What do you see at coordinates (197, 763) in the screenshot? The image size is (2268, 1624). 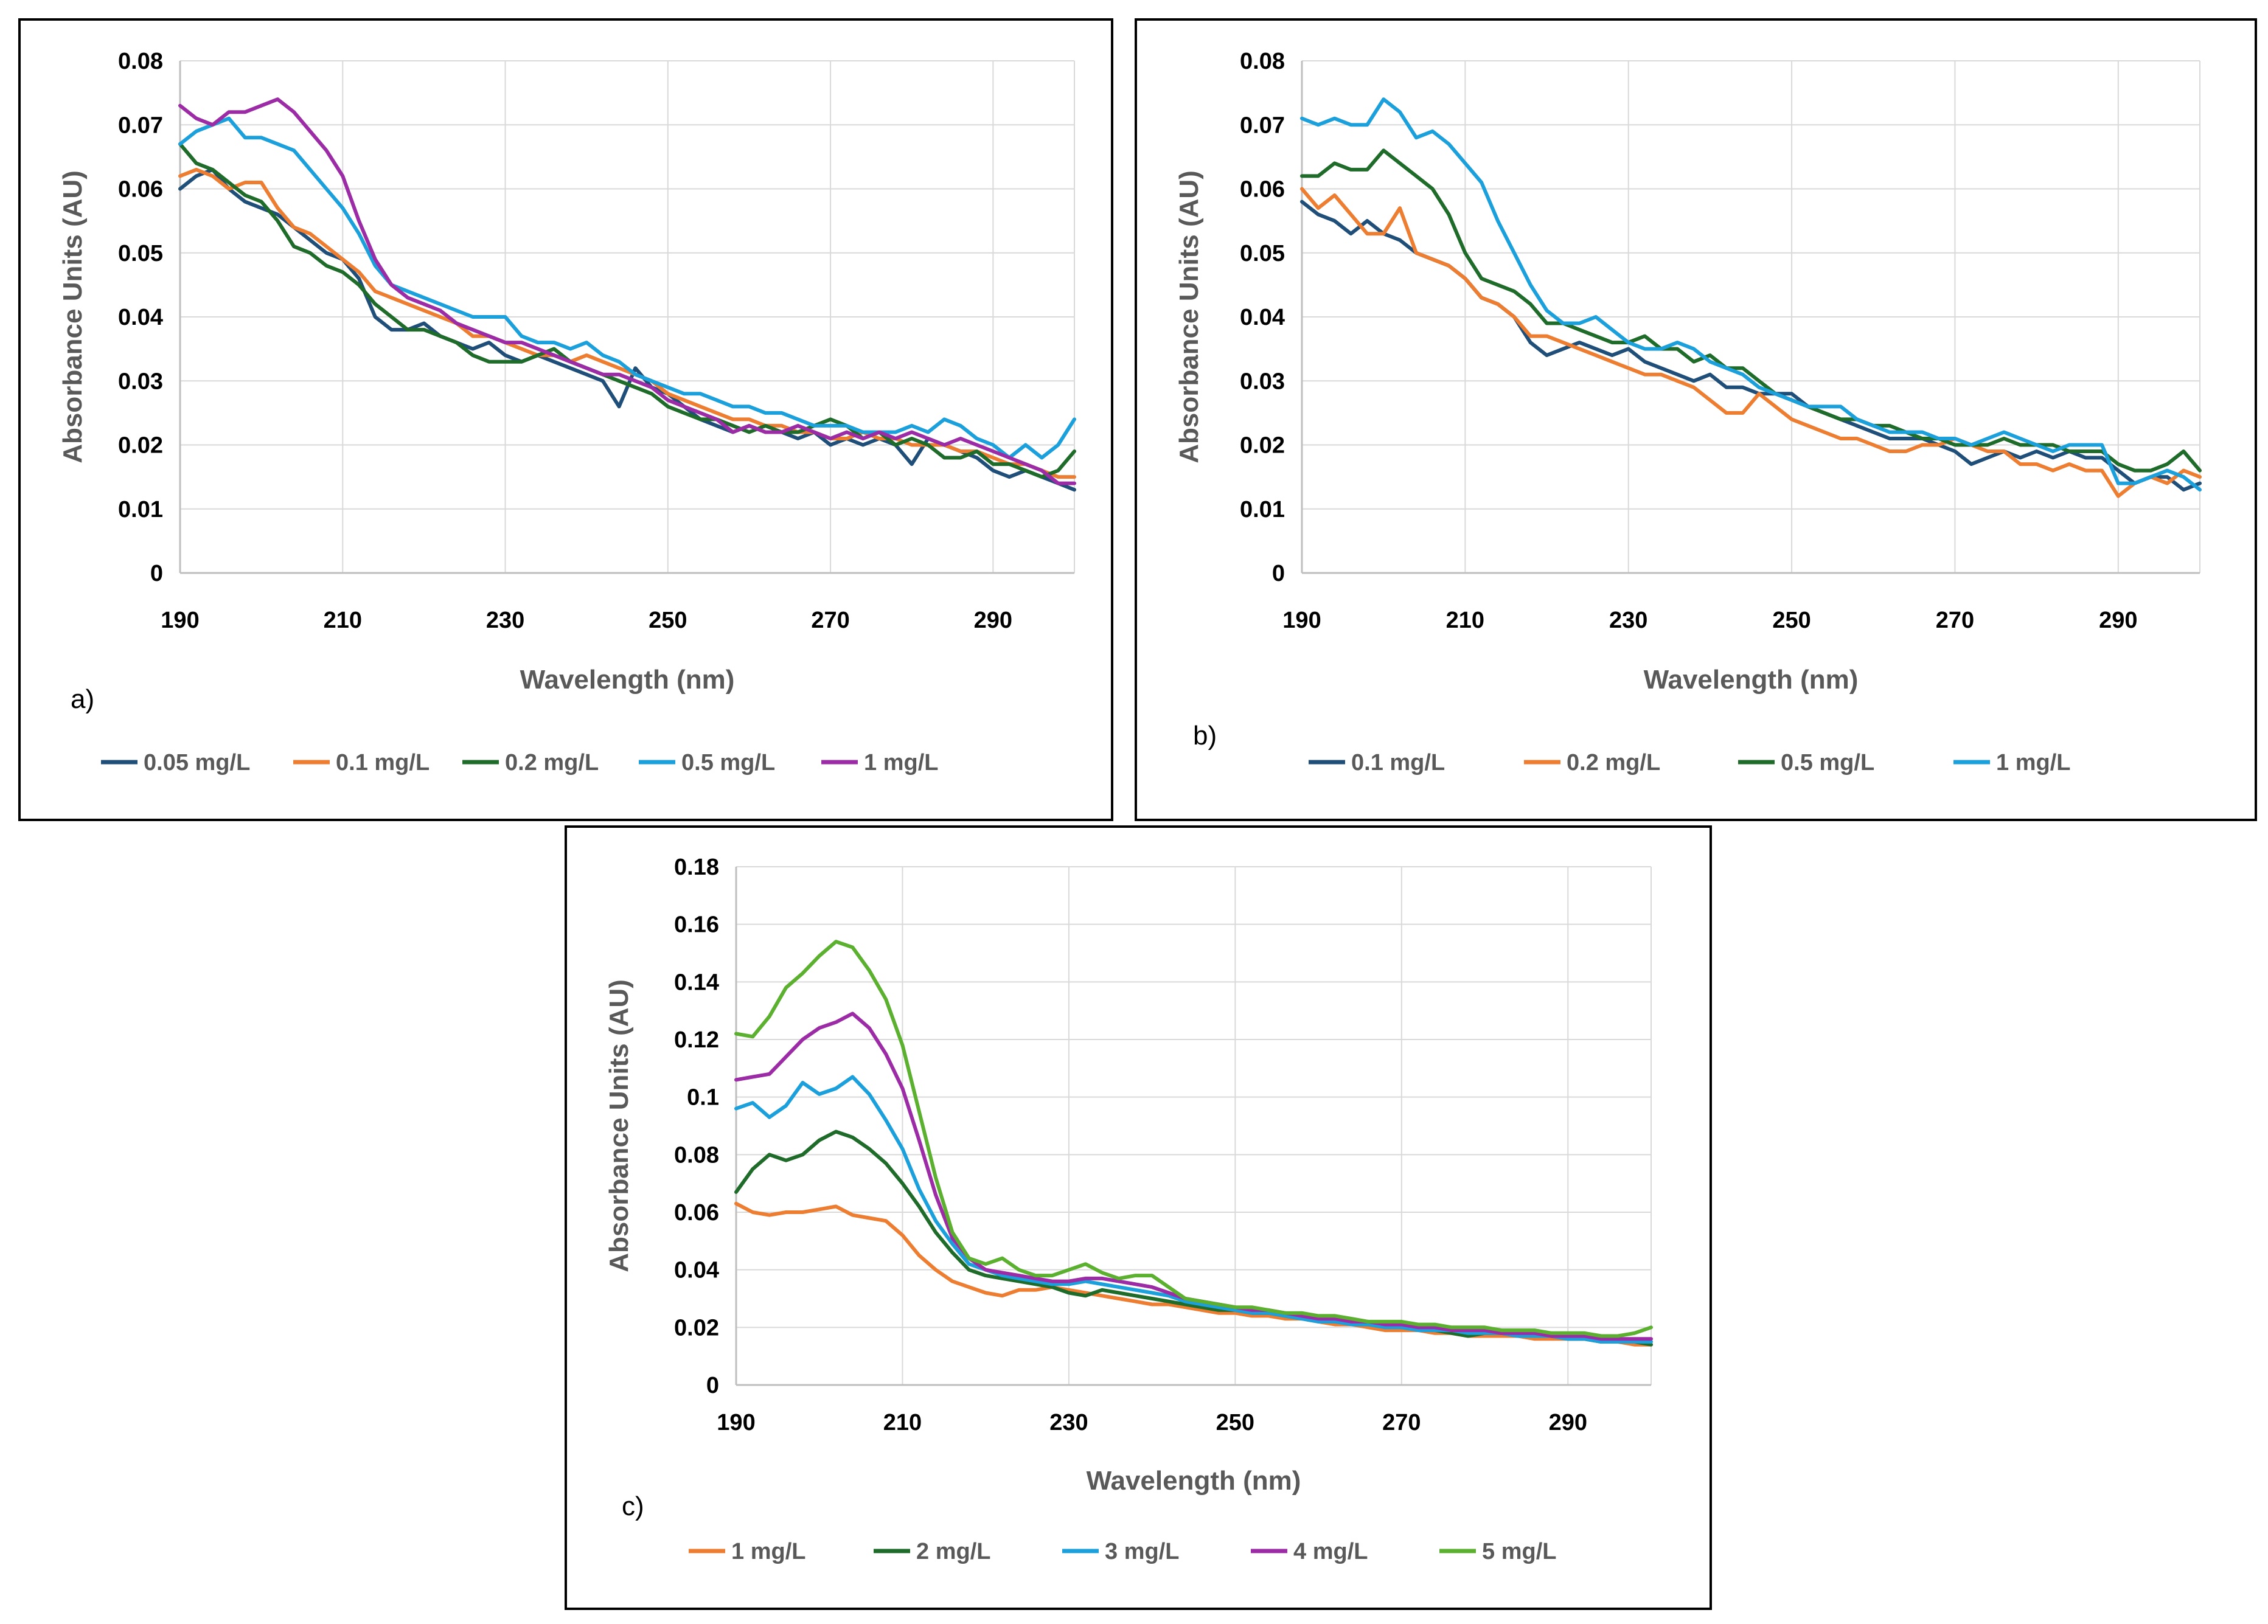 I see `legend-label: 0.05 mg/L` at bounding box center [197, 763].